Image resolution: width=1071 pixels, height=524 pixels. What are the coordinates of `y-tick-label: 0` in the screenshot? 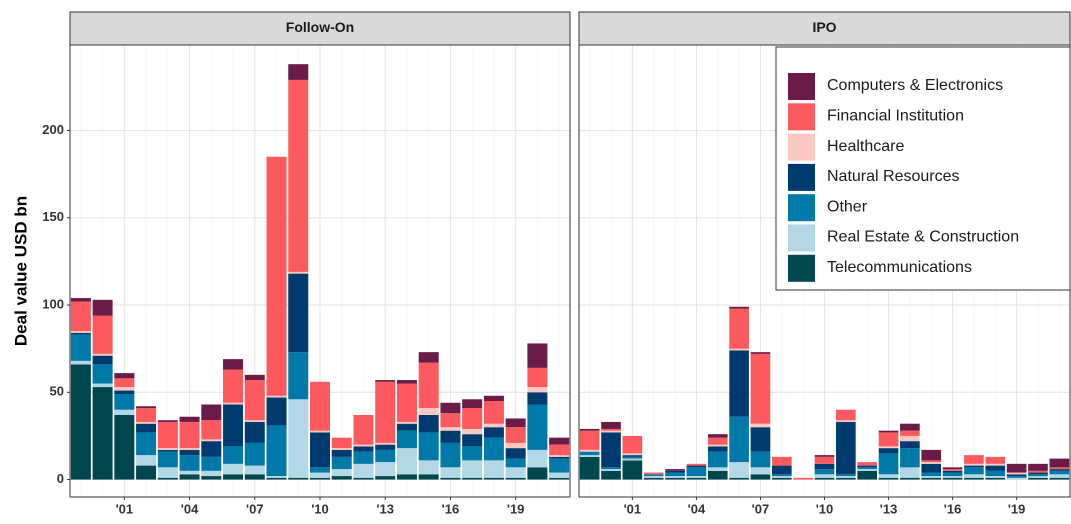 It's located at (60, 478).